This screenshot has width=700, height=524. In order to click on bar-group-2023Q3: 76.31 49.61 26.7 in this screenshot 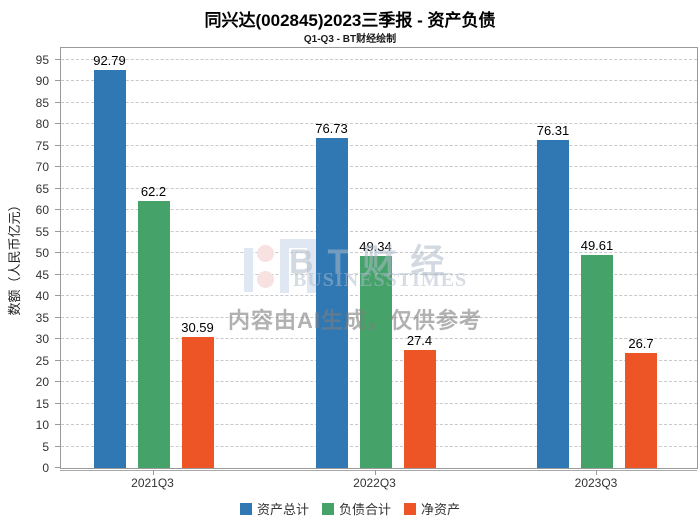, I will do `click(597, 258)`.